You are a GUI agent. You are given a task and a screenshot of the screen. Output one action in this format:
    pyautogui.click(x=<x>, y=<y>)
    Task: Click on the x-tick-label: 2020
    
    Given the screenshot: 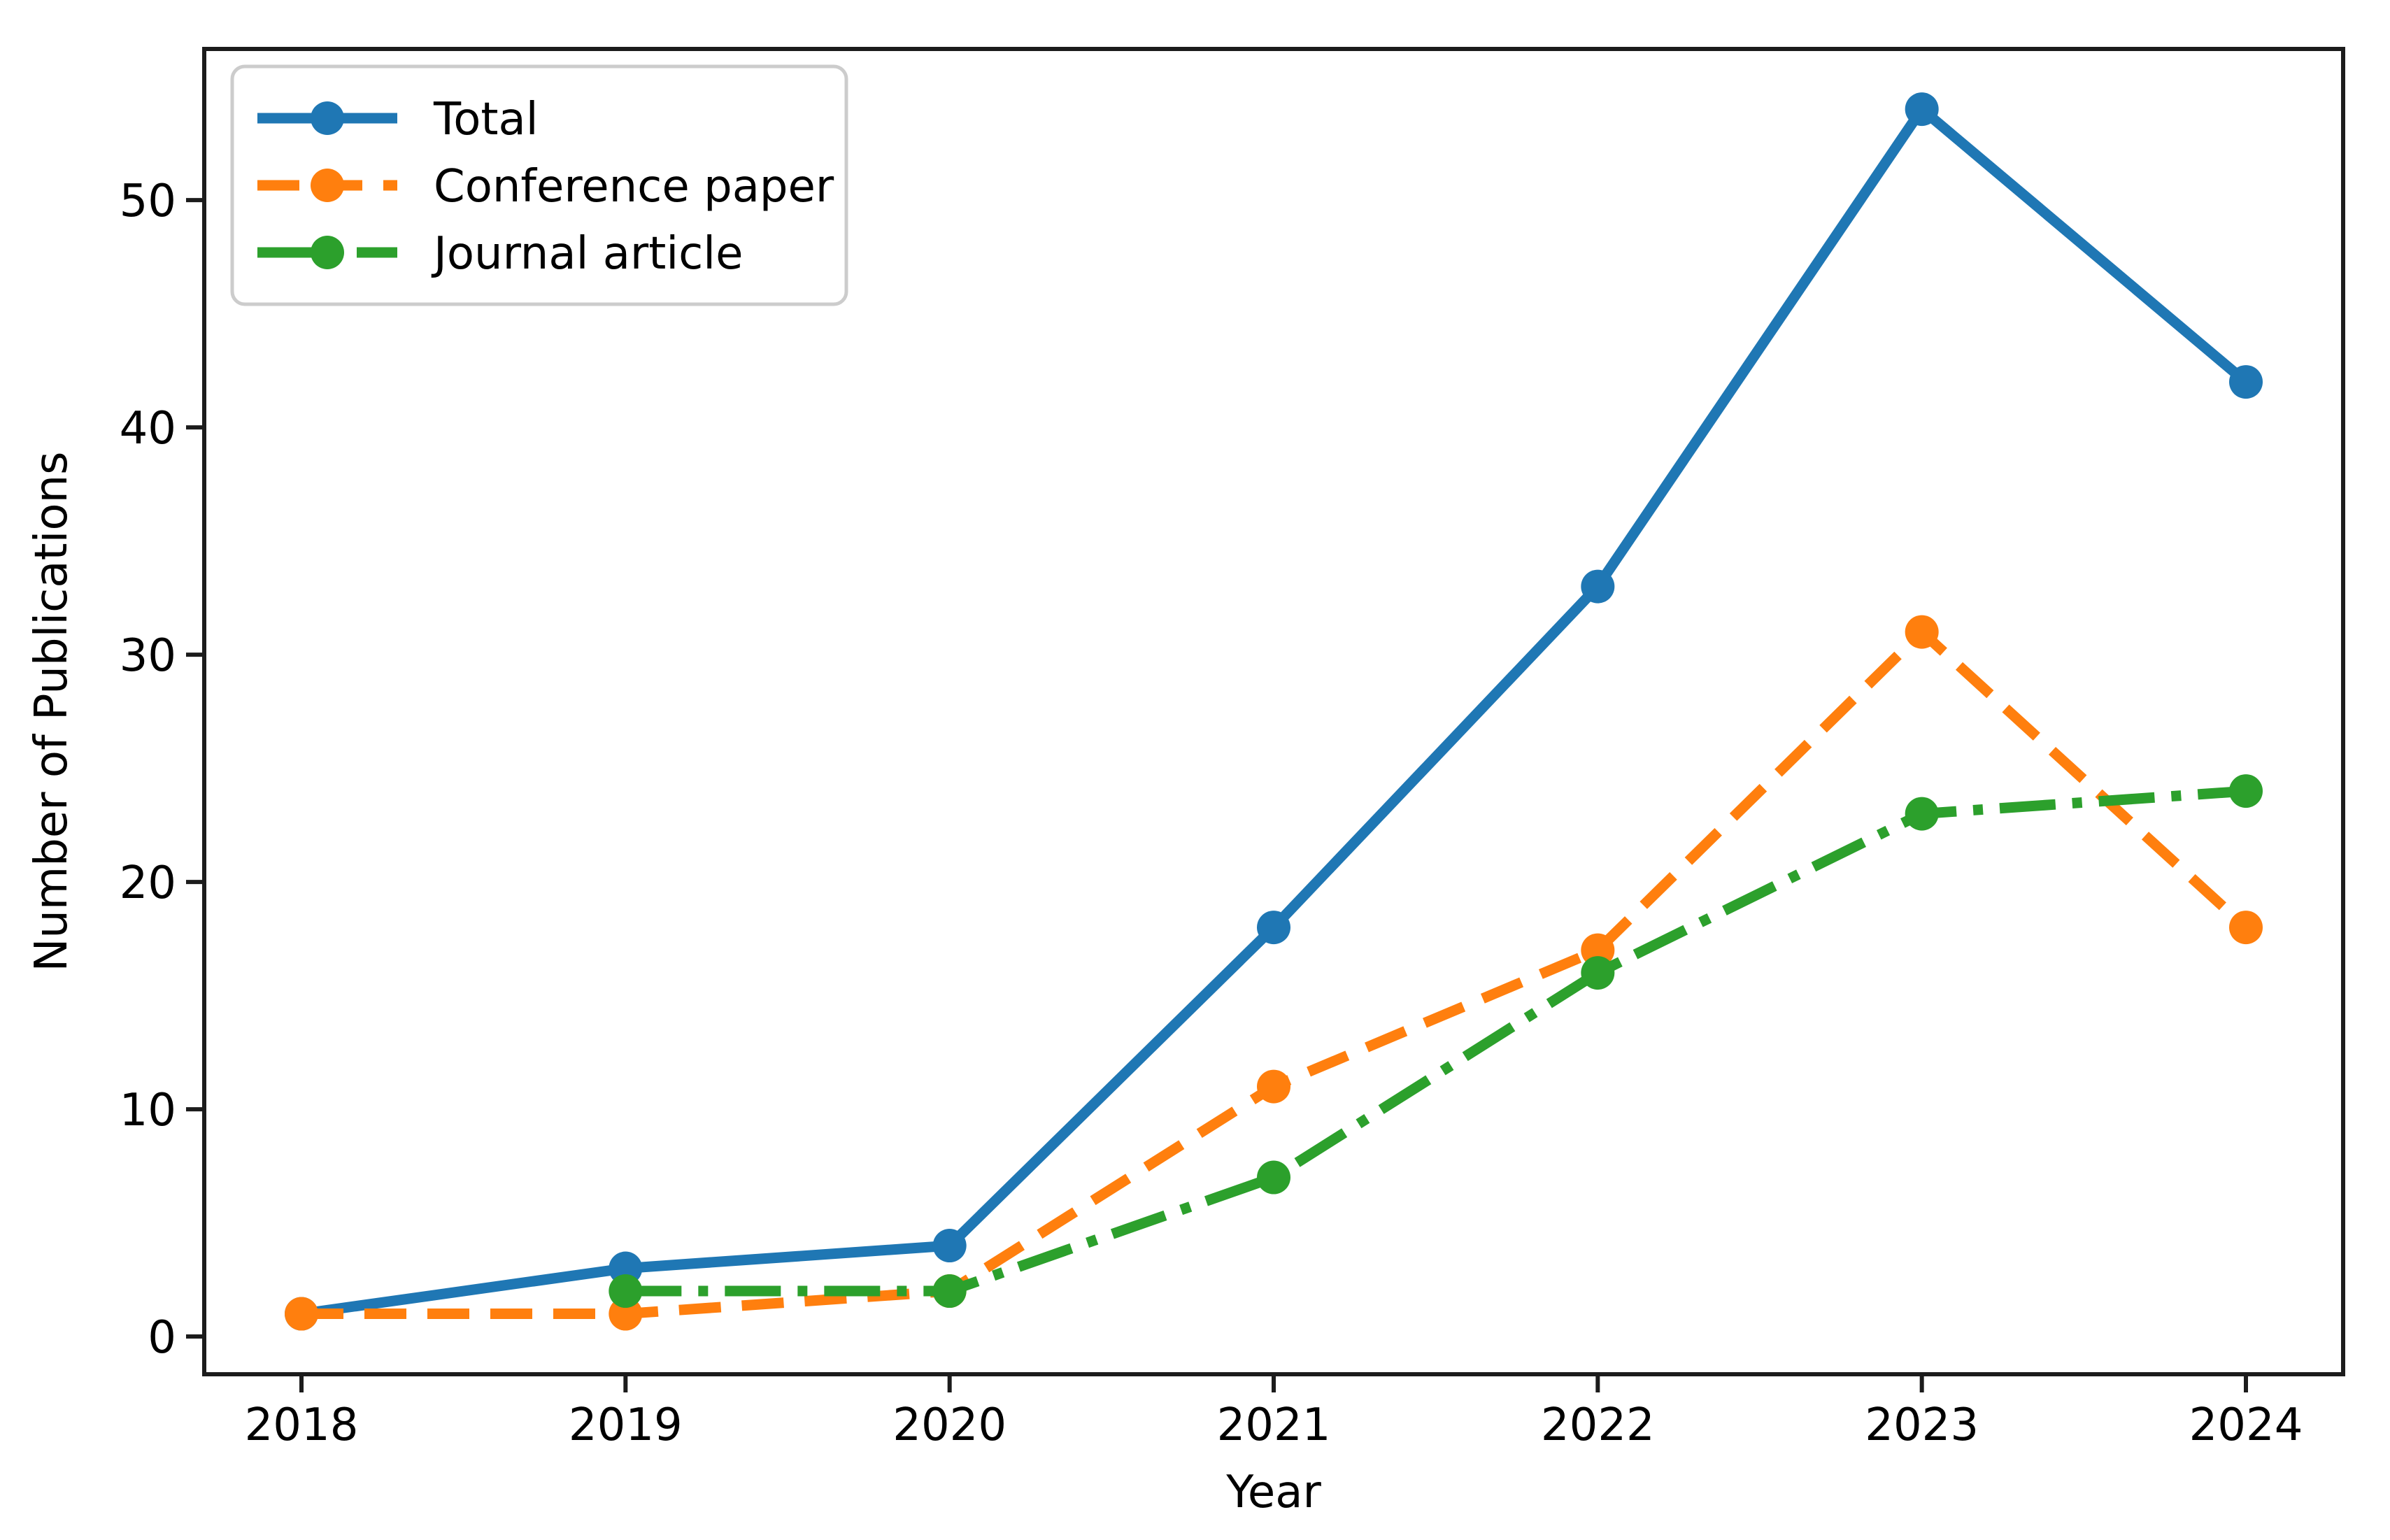 What is the action you would take?
    pyautogui.click(x=949, y=1425)
    